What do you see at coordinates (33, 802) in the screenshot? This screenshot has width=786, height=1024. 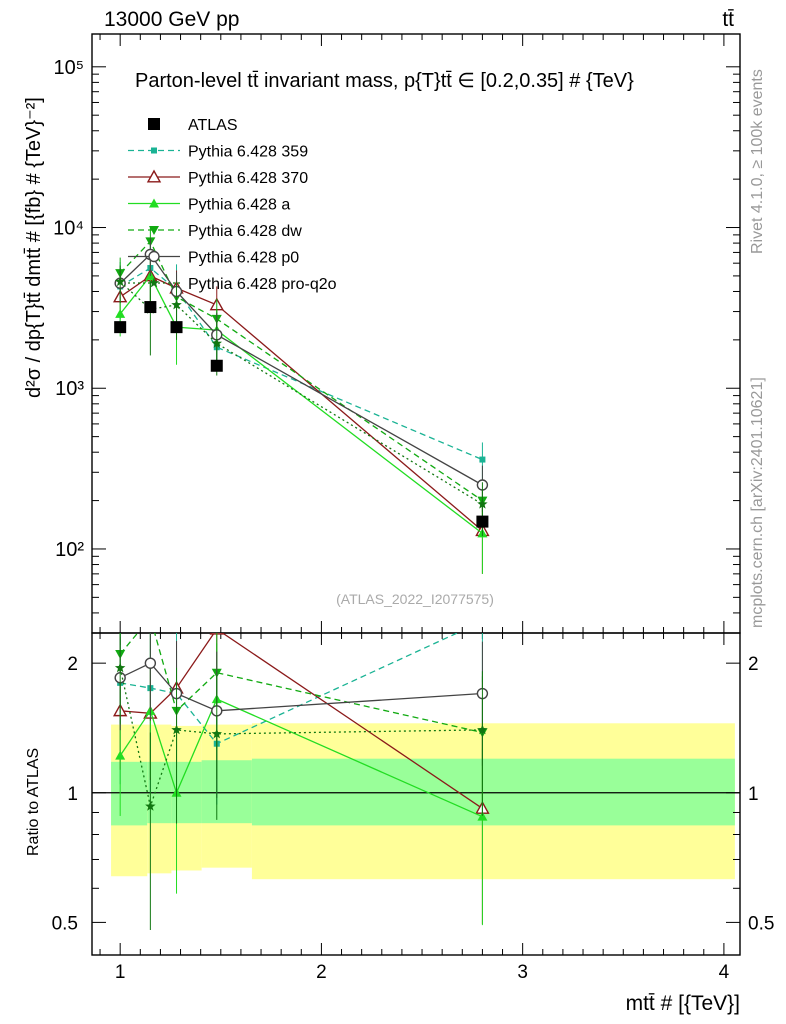 I see `ratio-y-axis-label: Ratio to ATLAS` at bounding box center [33, 802].